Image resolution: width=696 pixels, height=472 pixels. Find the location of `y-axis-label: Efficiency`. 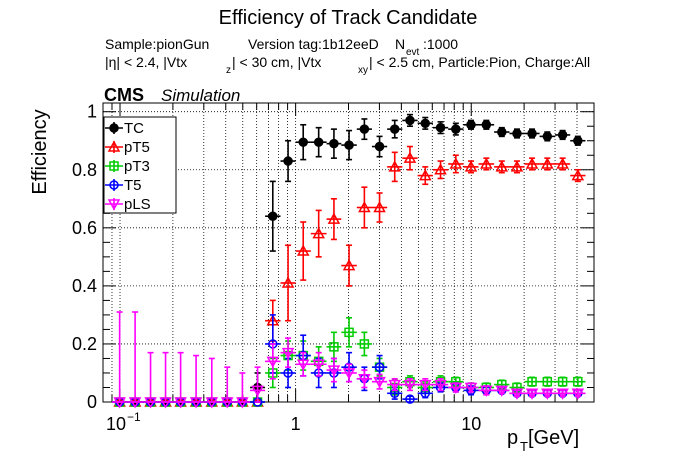

y-axis-label: Efficiency is located at coordinates (40, 151).